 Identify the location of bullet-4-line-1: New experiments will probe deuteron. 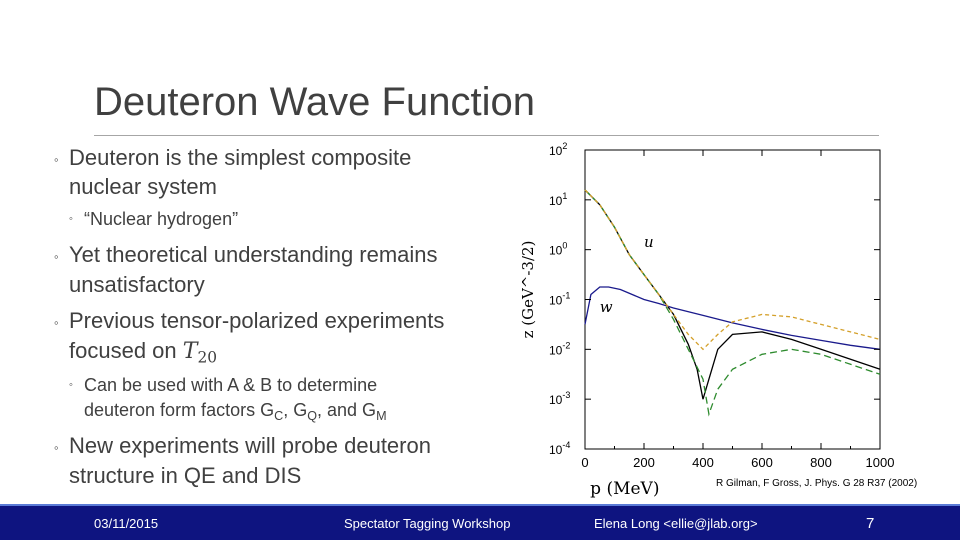
(250, 445).